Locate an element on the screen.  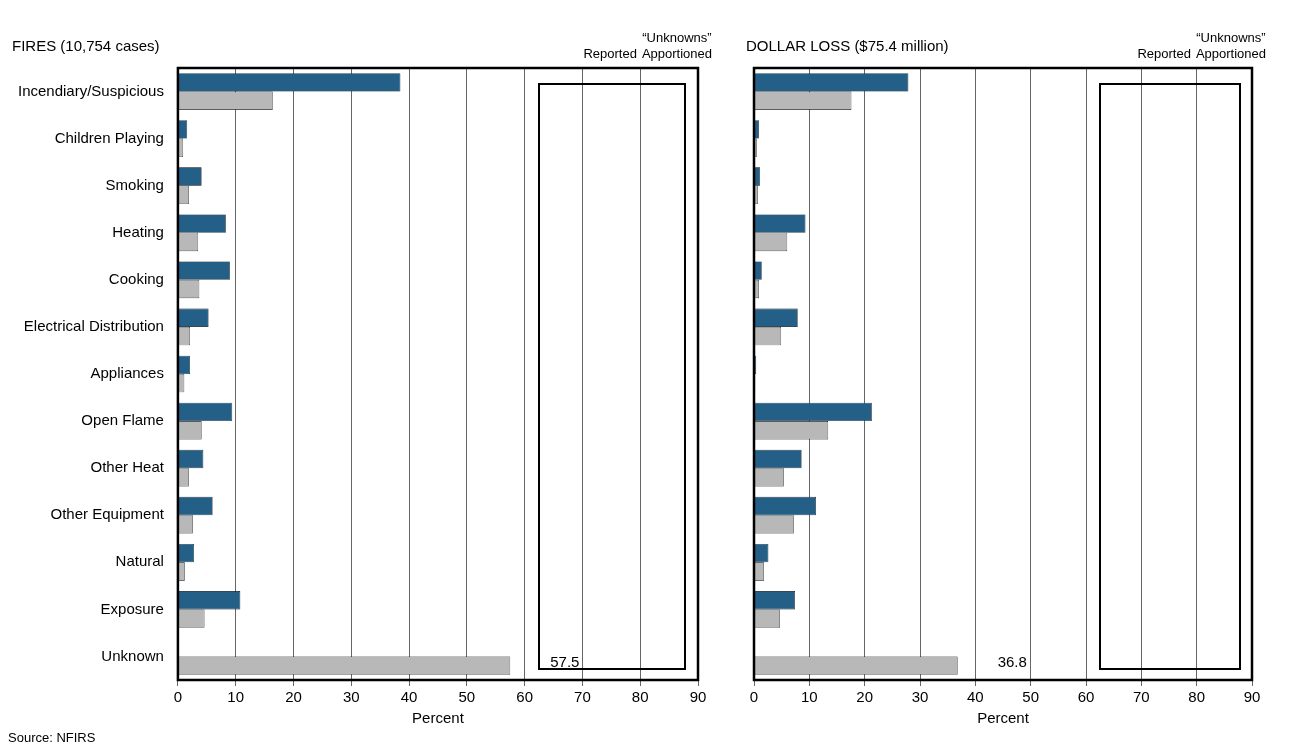
y-tick-label: Unknown is located at coordinates (132, 655).